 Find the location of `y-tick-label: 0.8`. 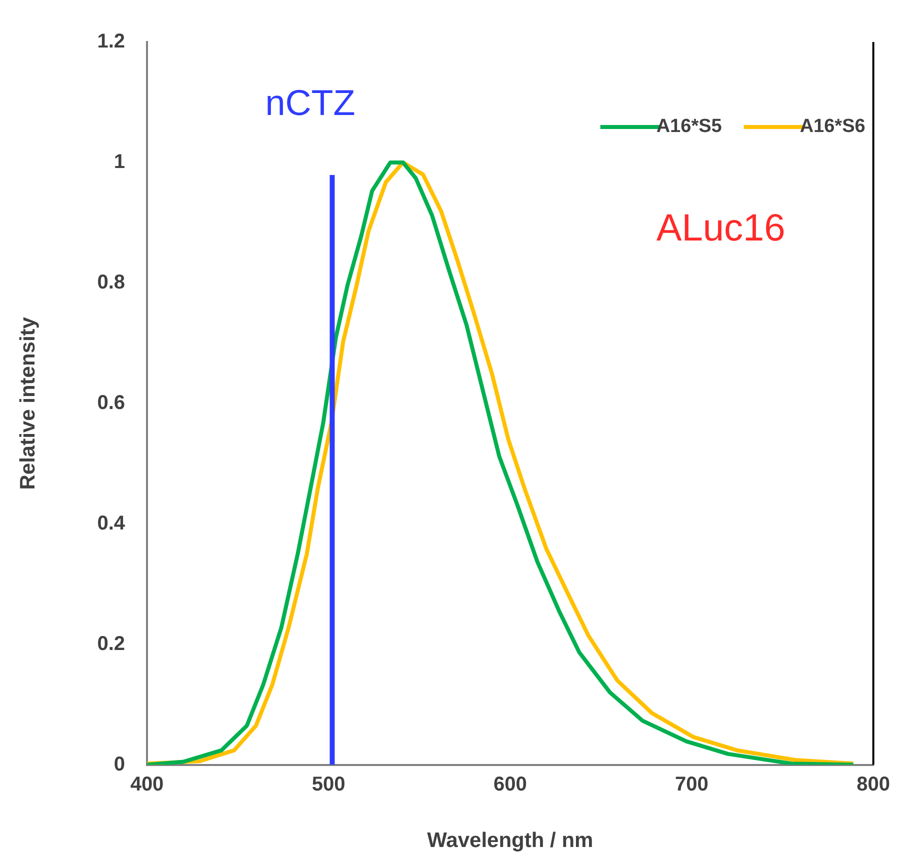

y-tick-label: 0.8 is located at coordinates (111, 282).